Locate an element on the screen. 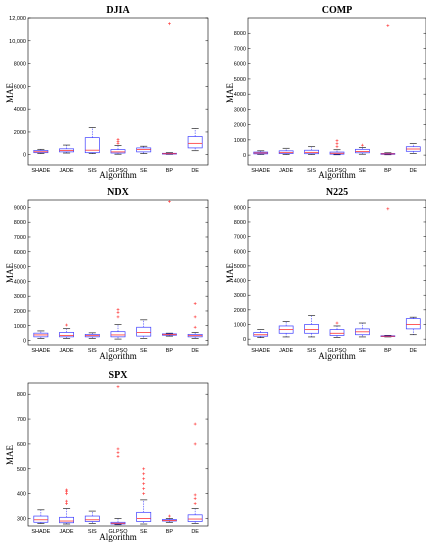 This screenshot has height=550, width=426. y-tick-label: 10,000 is located at coordinates (17, 42).